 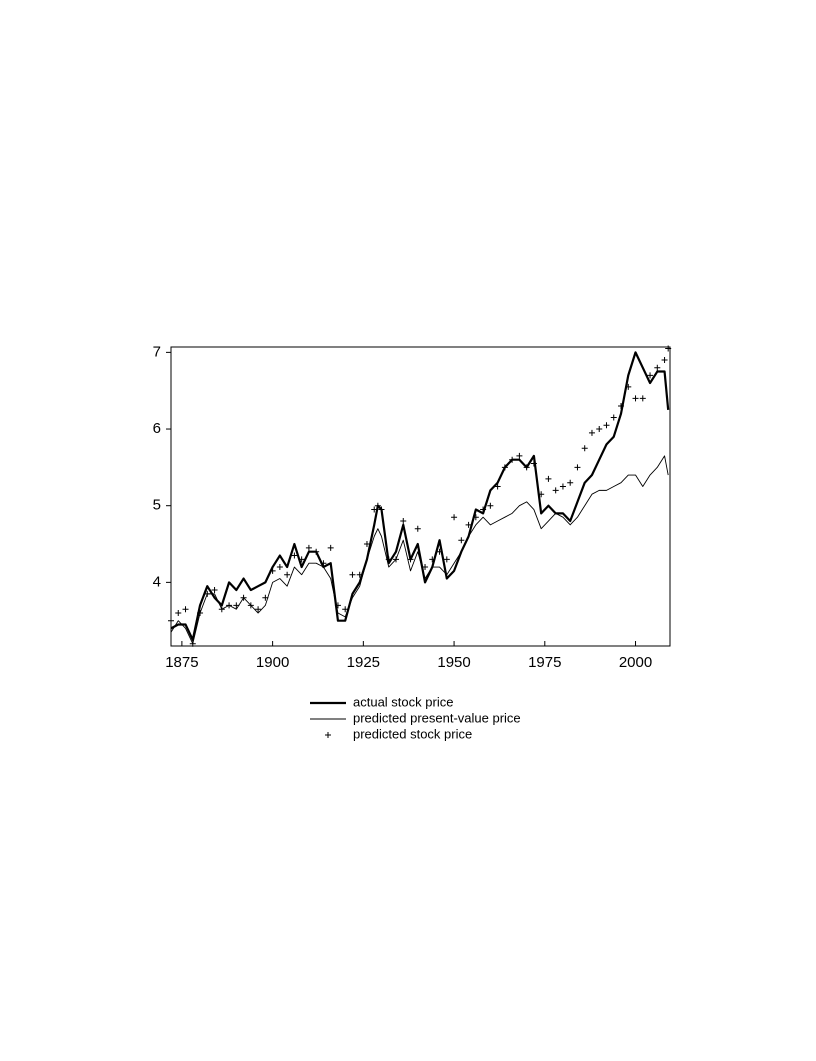 What do you see at coordinates (181, 662) in the screenshot?
I see `x-tick-label: 1875` at bounding box center [181, 662].